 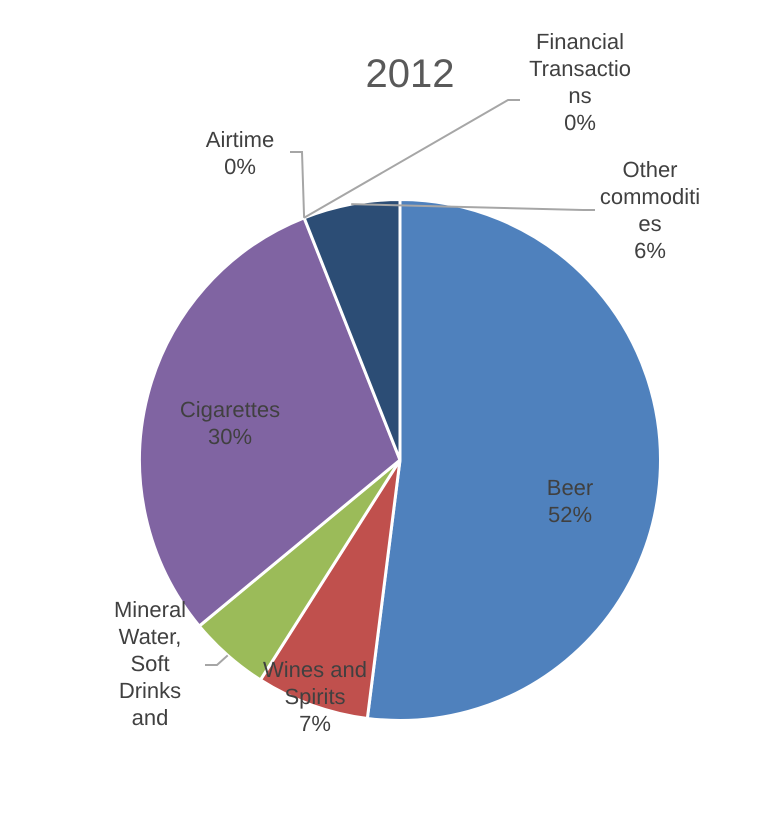 What do you see at coordinates (150, 663) in the screenshot?
I see `slice-label: Mineral Water, Soft Drinks and` at bounding box center [150, 663].